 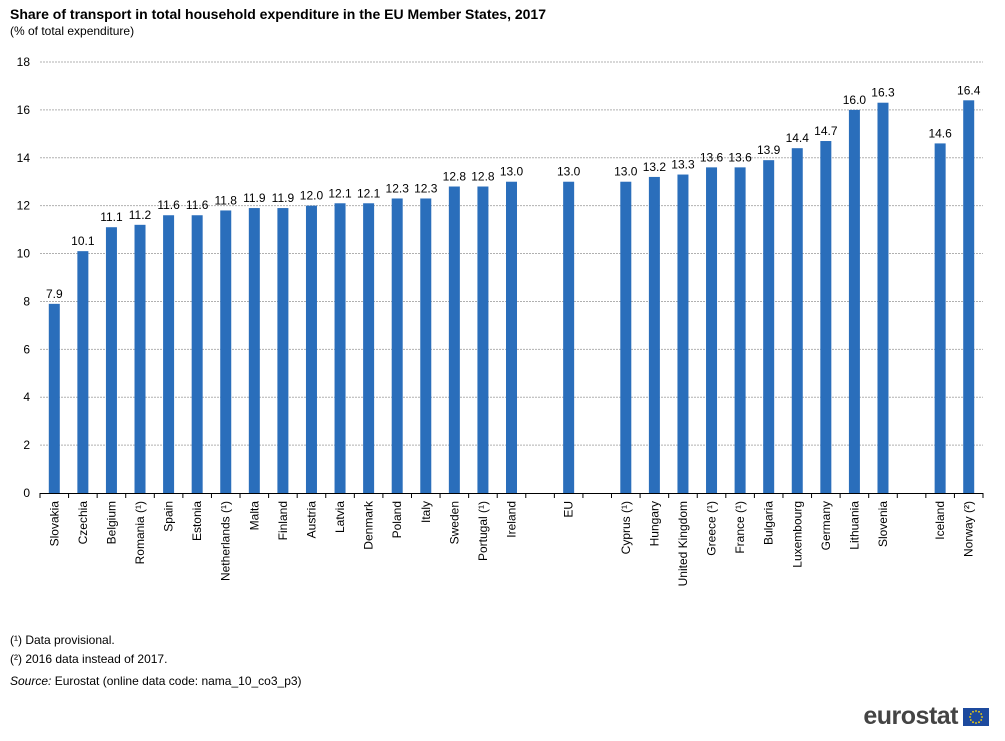 What do you see at coordinates (340, 517) in the screenshot?
I see `x-tick-label: Latvia` at bounding box center [340, 517].